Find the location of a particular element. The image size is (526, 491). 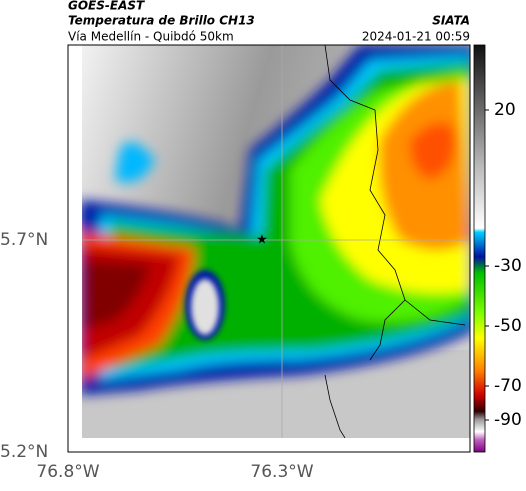

region: Vía Medellín - Quibdó 50km is located at coordinates (151, 37).